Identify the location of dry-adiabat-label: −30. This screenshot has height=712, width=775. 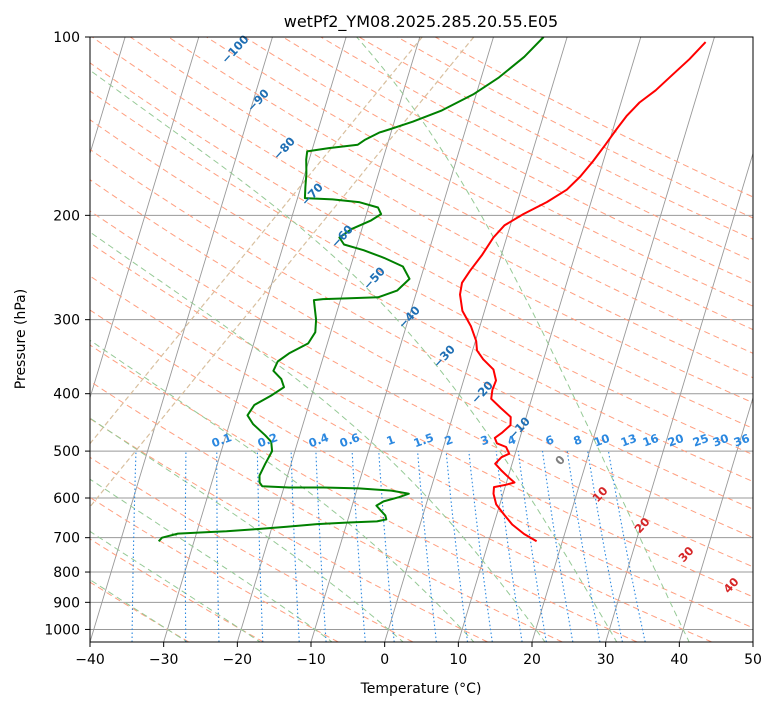
(444, 356).